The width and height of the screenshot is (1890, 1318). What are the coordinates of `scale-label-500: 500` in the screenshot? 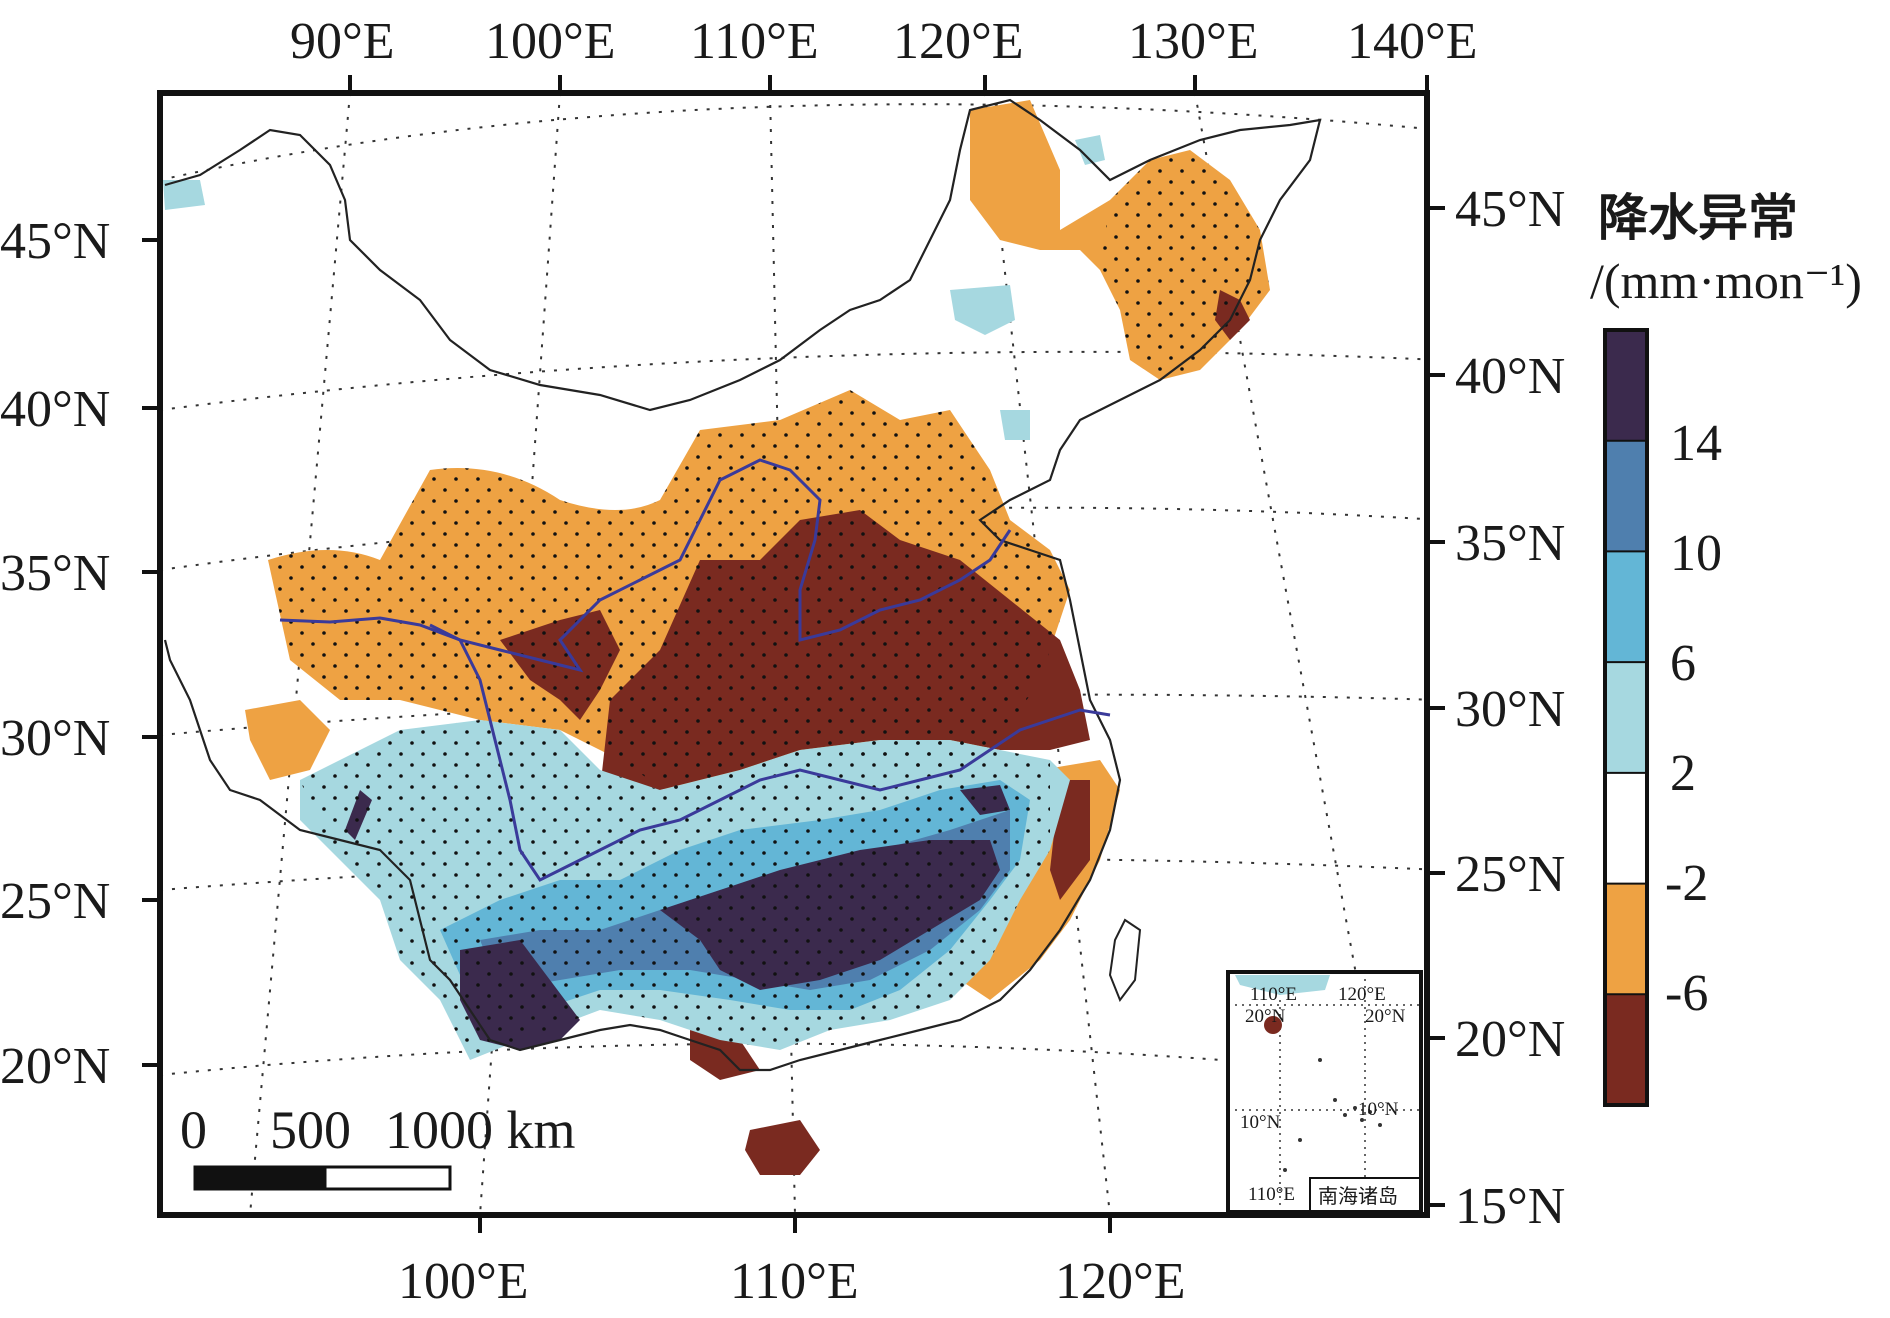 It's located at (310, 1130).